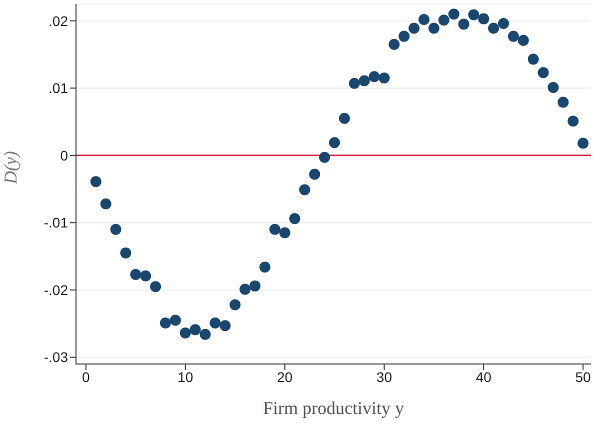 This screenshot has width=595, height=434. I want to click on x-tick-label: 30, so click(384, 376).